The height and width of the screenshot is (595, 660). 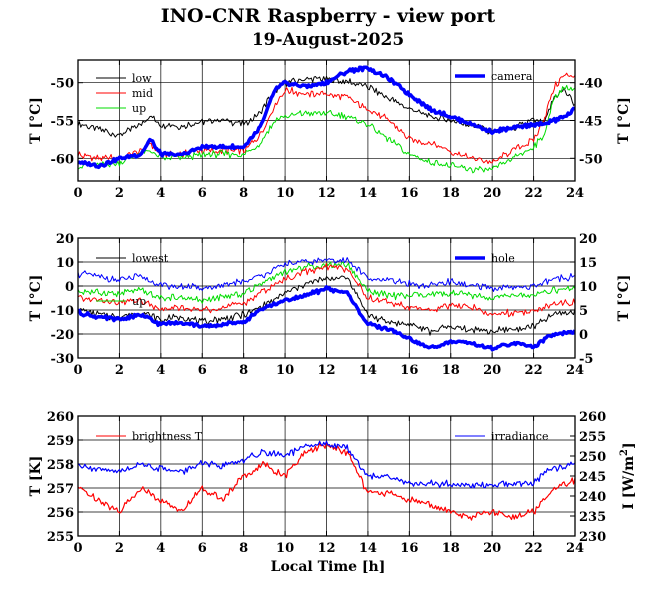 I want to click on y-tick-label: 257, so click(x=60, y=489).